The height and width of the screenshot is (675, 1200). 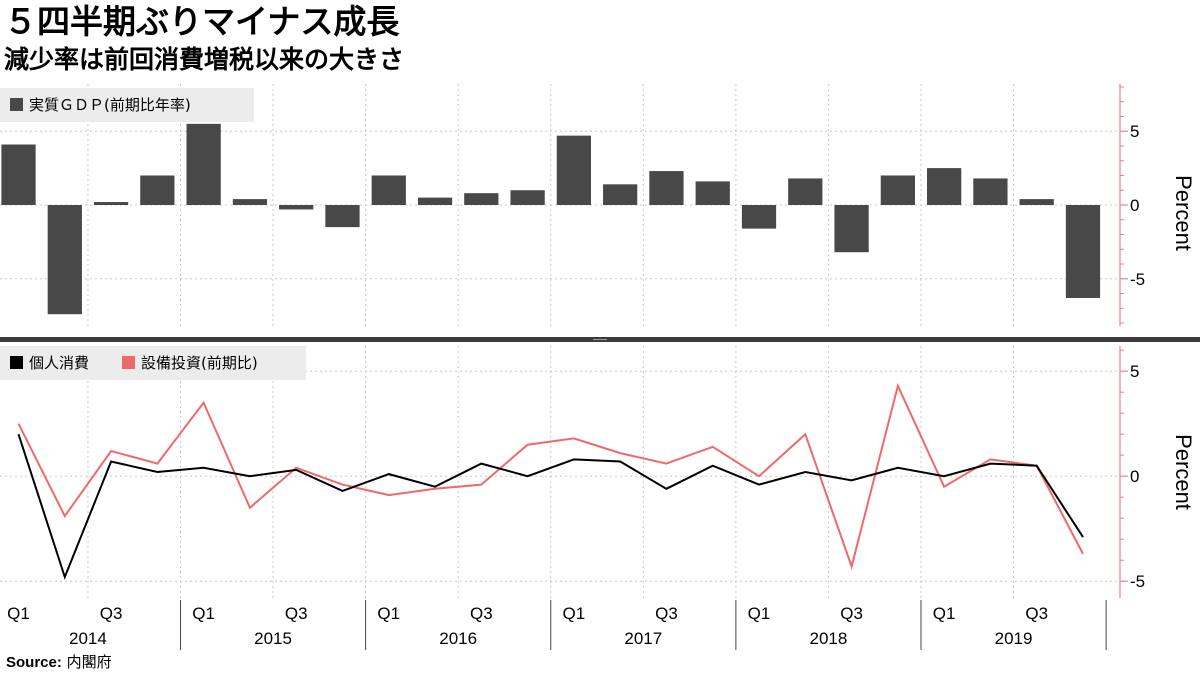 I want to click on gdp-unit-label: Percent, so click(x=1183, y=213).